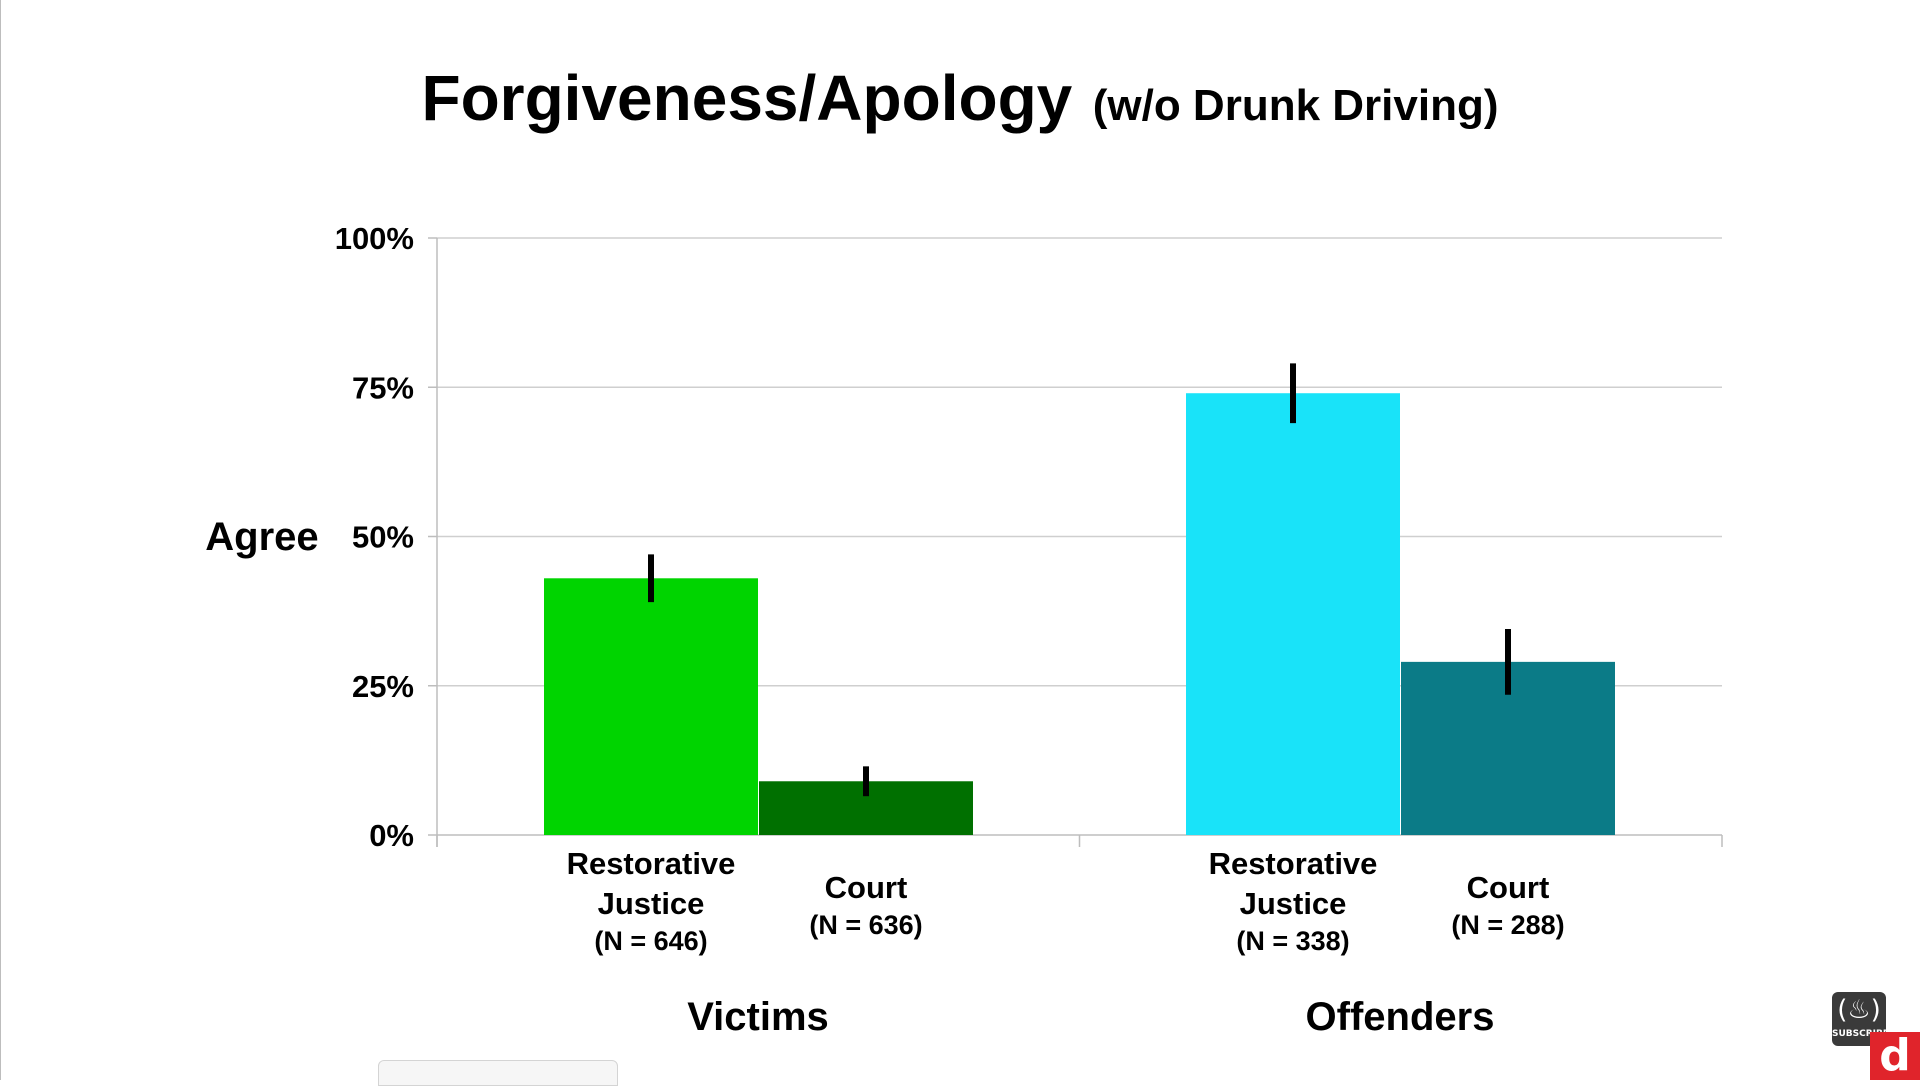  What do you see at coordinates (1292, 941) in the screenshot?
I see `sample-size-label: (N = 338)` at bounding box center [1292, 941].